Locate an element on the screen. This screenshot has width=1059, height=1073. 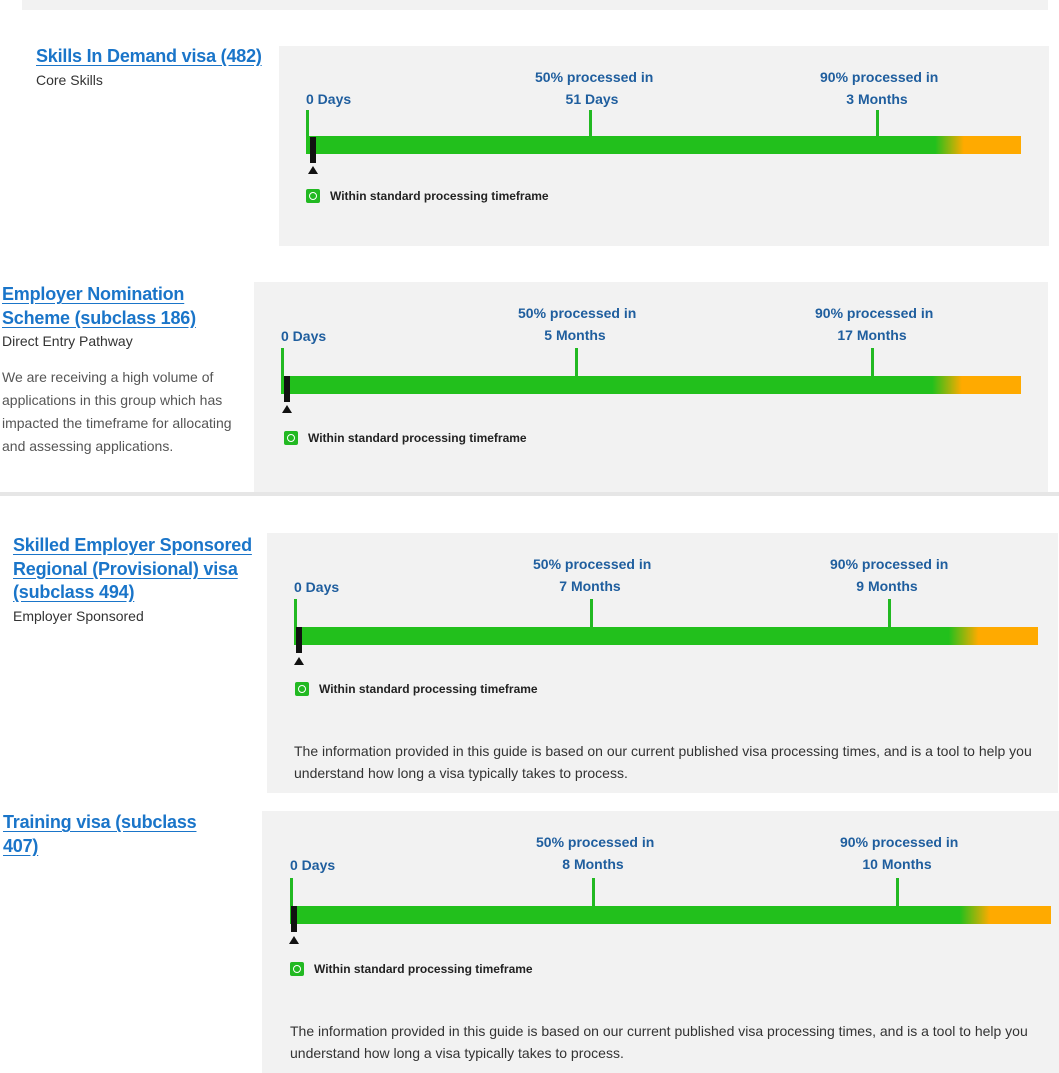
p50-label: 50% processed in 51 Days is located at coordinates (594, 88).